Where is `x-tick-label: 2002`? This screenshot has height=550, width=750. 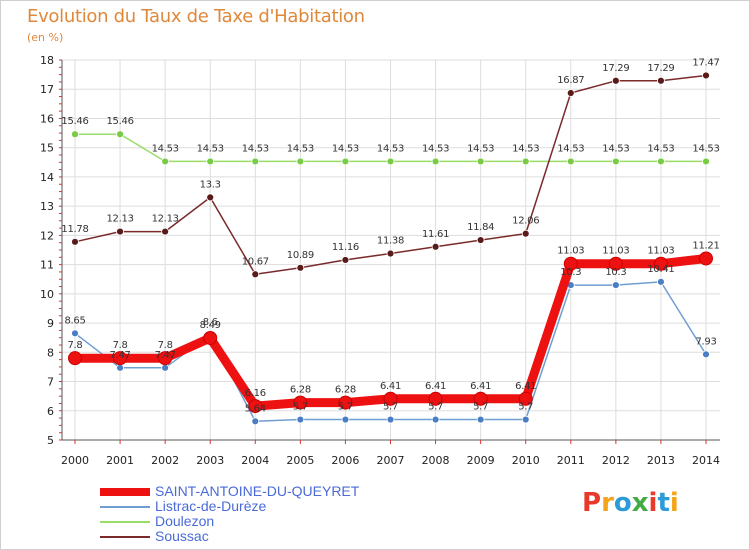 x-tick-label: 2002 is located at coordinates (165, 460).